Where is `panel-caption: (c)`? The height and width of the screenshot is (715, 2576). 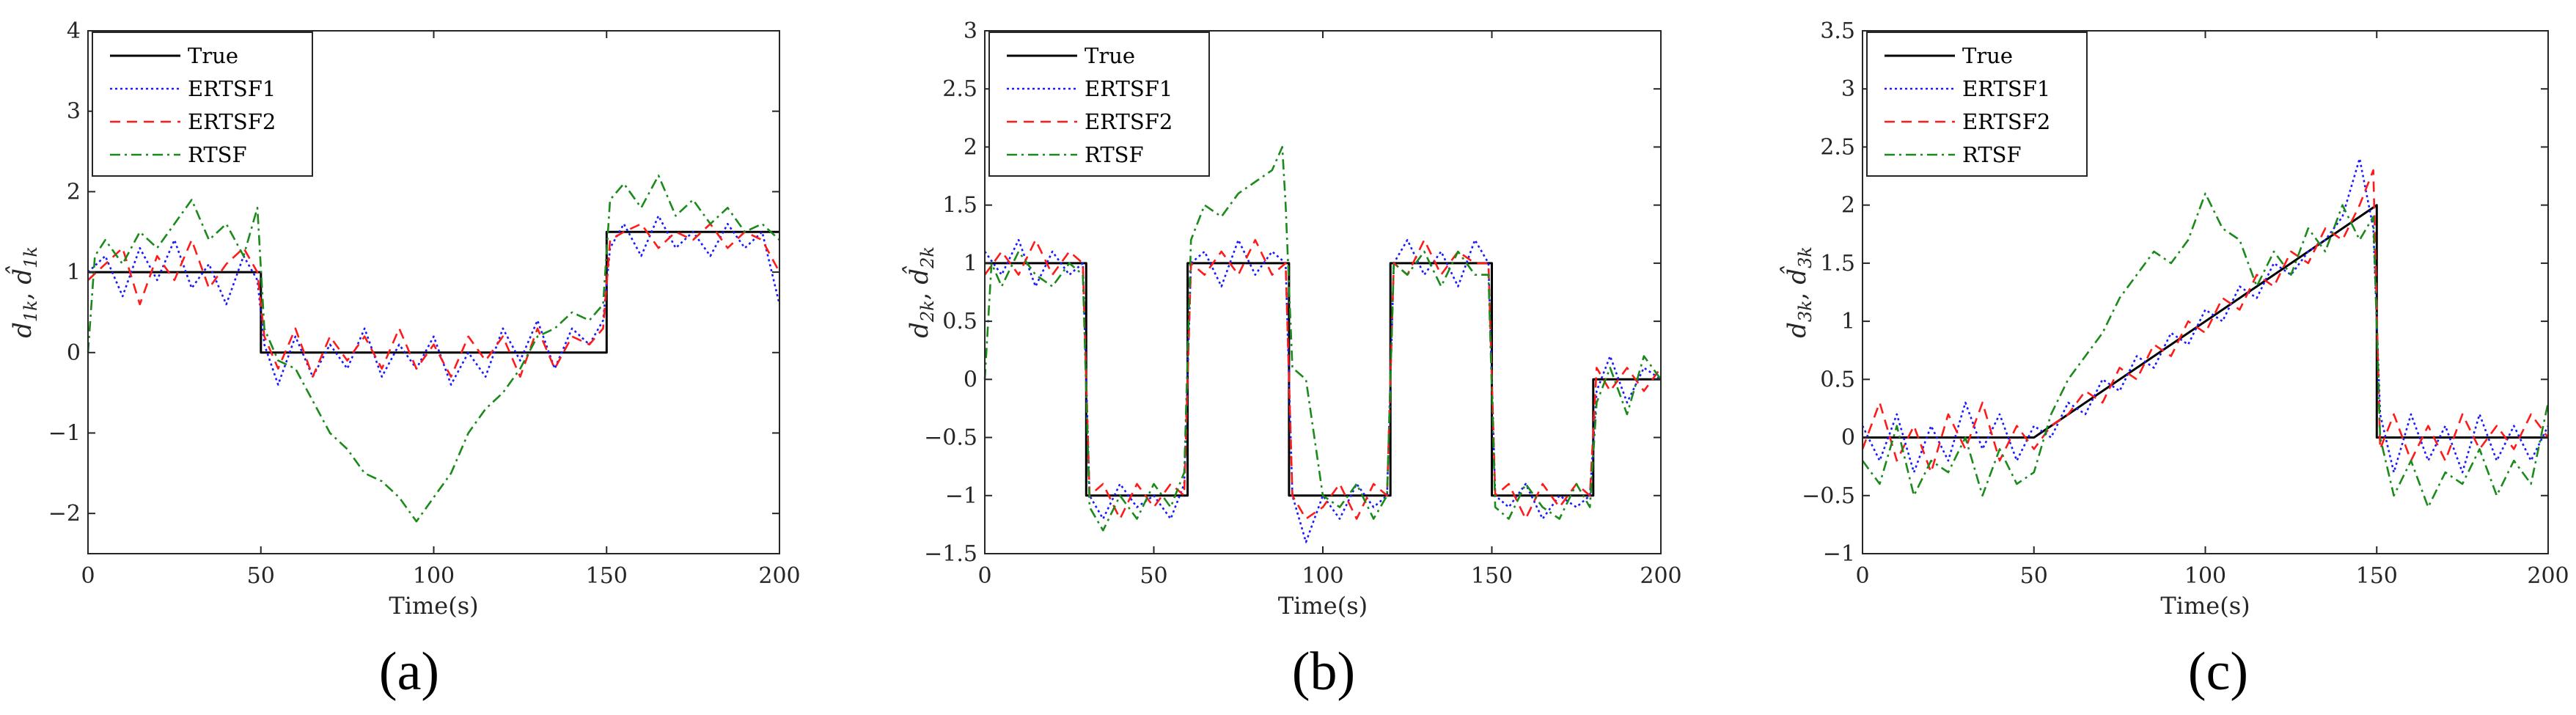 panel-caption: (c) is located at coordinates (2218, 672).